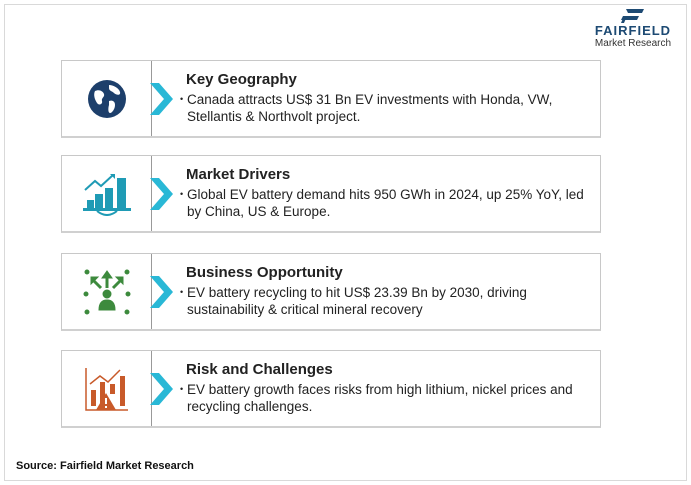 The width and height of the screenshot is (691, 485). I want to click on fairfield-logo-icon, so click(632, 16).